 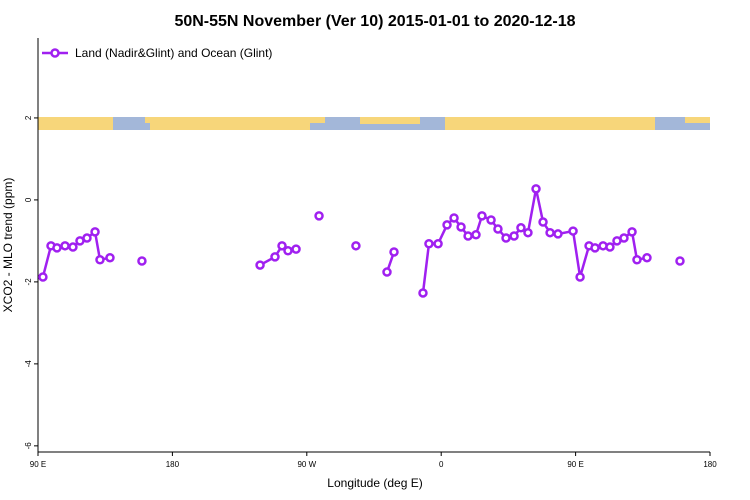 What do you see at coordinates (441, 464) in the screenshot?
I see `x-tick-label: 0` at bounding box center [441, 464].